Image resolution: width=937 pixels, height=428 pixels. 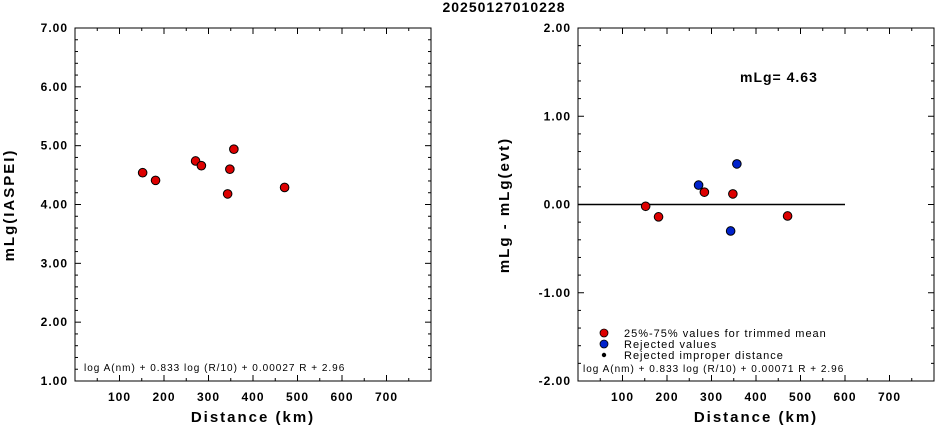 I want to click on right-x-tick-label: 100, so click(x=622, y=397).